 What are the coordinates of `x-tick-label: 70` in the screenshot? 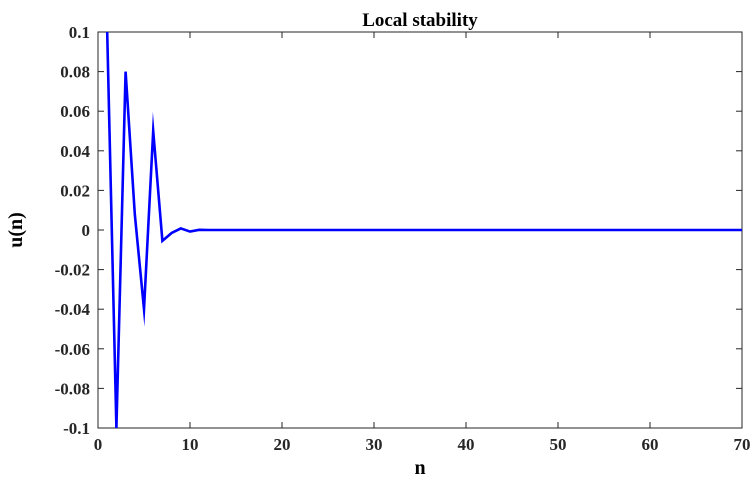 It's located at (742, 444).